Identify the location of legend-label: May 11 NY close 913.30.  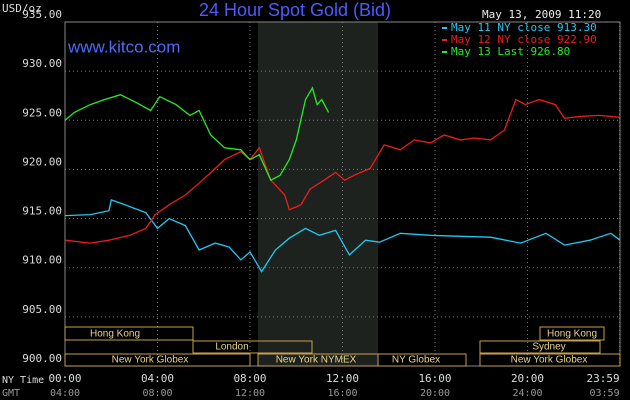
(524, 27).